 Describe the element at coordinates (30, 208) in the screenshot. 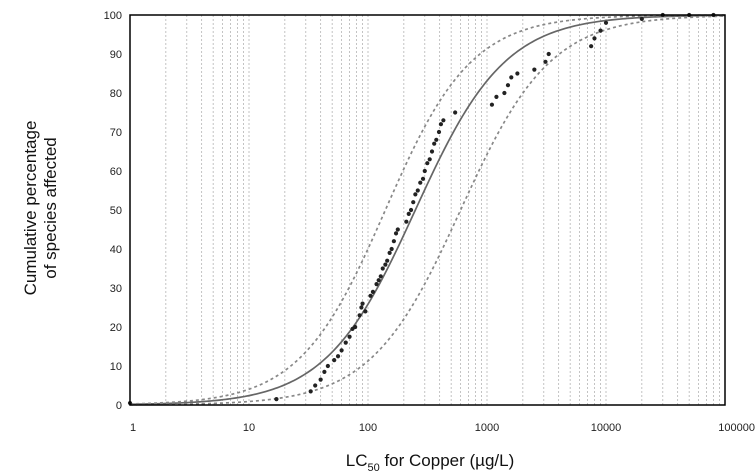

I see `y-axis-label-line-1: Cumulative percentage` at that location.